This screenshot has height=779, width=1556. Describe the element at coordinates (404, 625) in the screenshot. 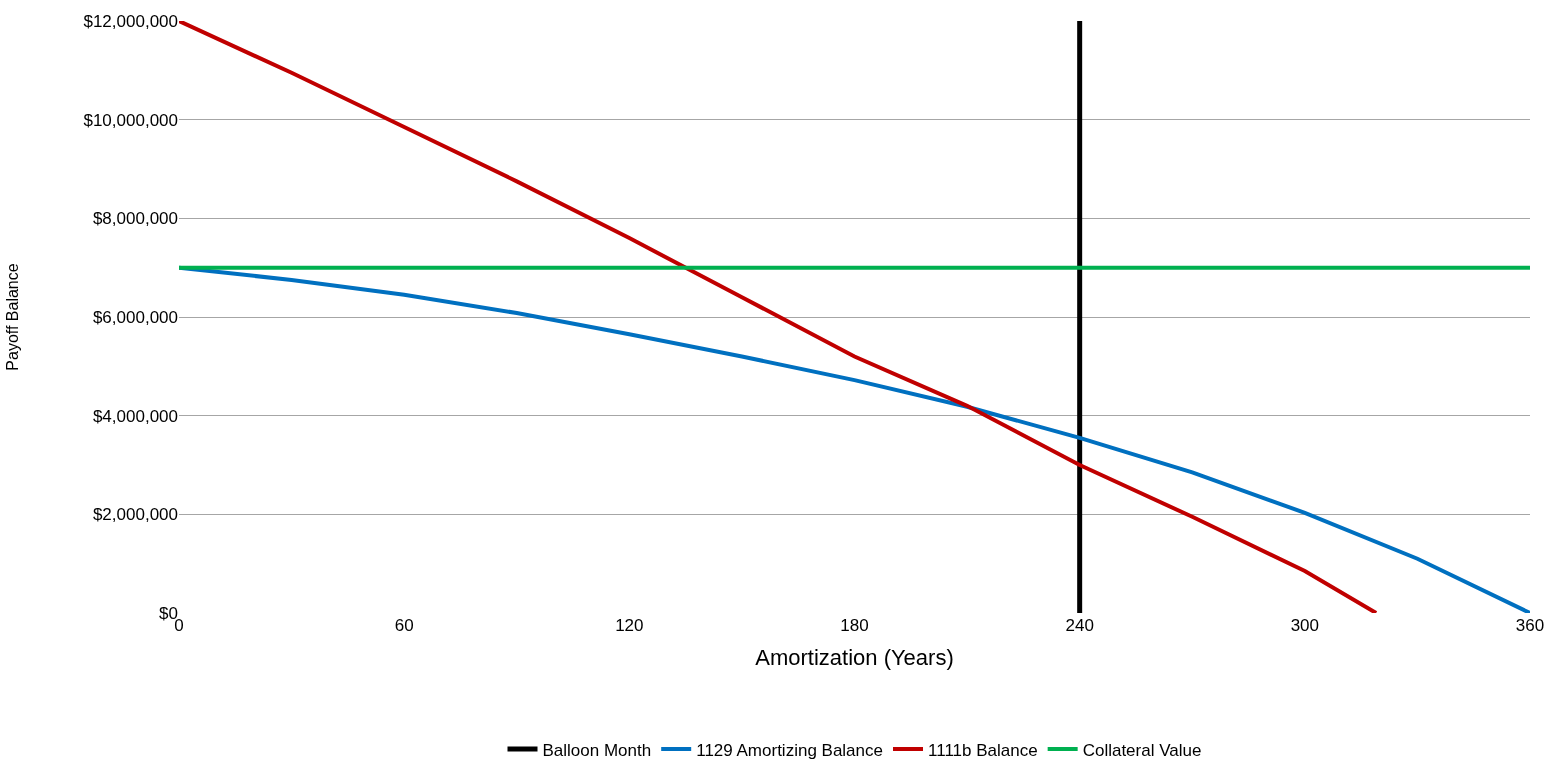

I see `x-tick-label: 60` at that location.